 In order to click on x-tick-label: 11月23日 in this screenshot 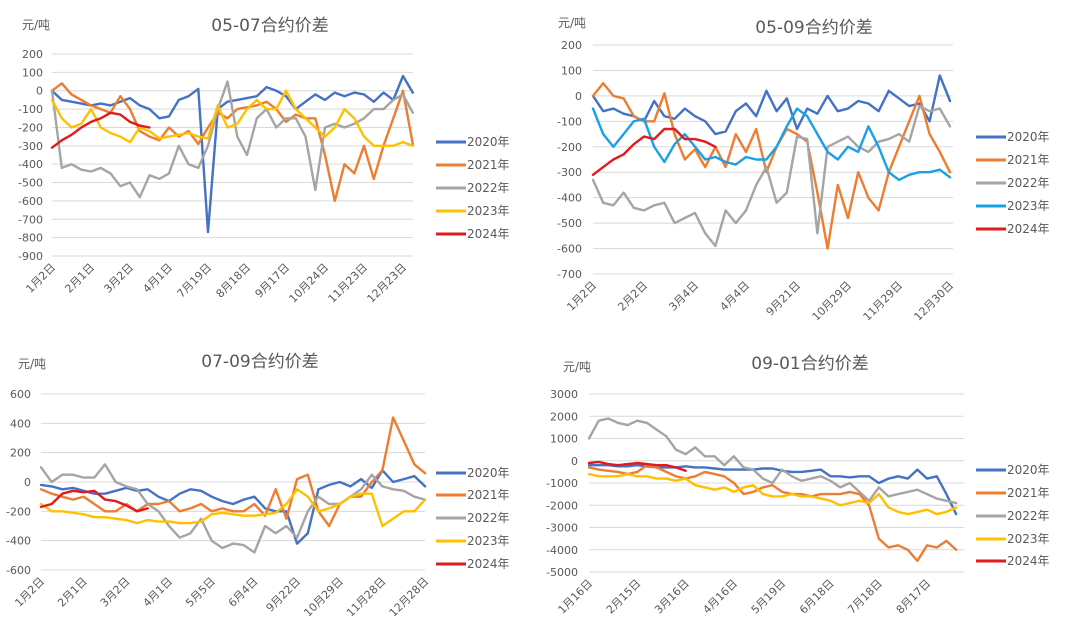, I will do `click(348, 283)`.